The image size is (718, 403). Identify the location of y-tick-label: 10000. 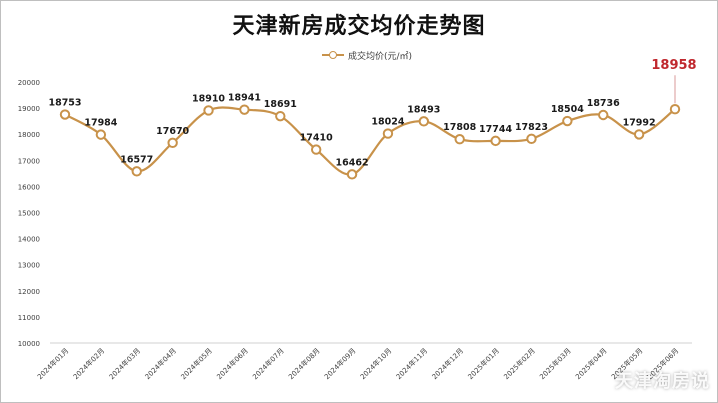
(29, 344).